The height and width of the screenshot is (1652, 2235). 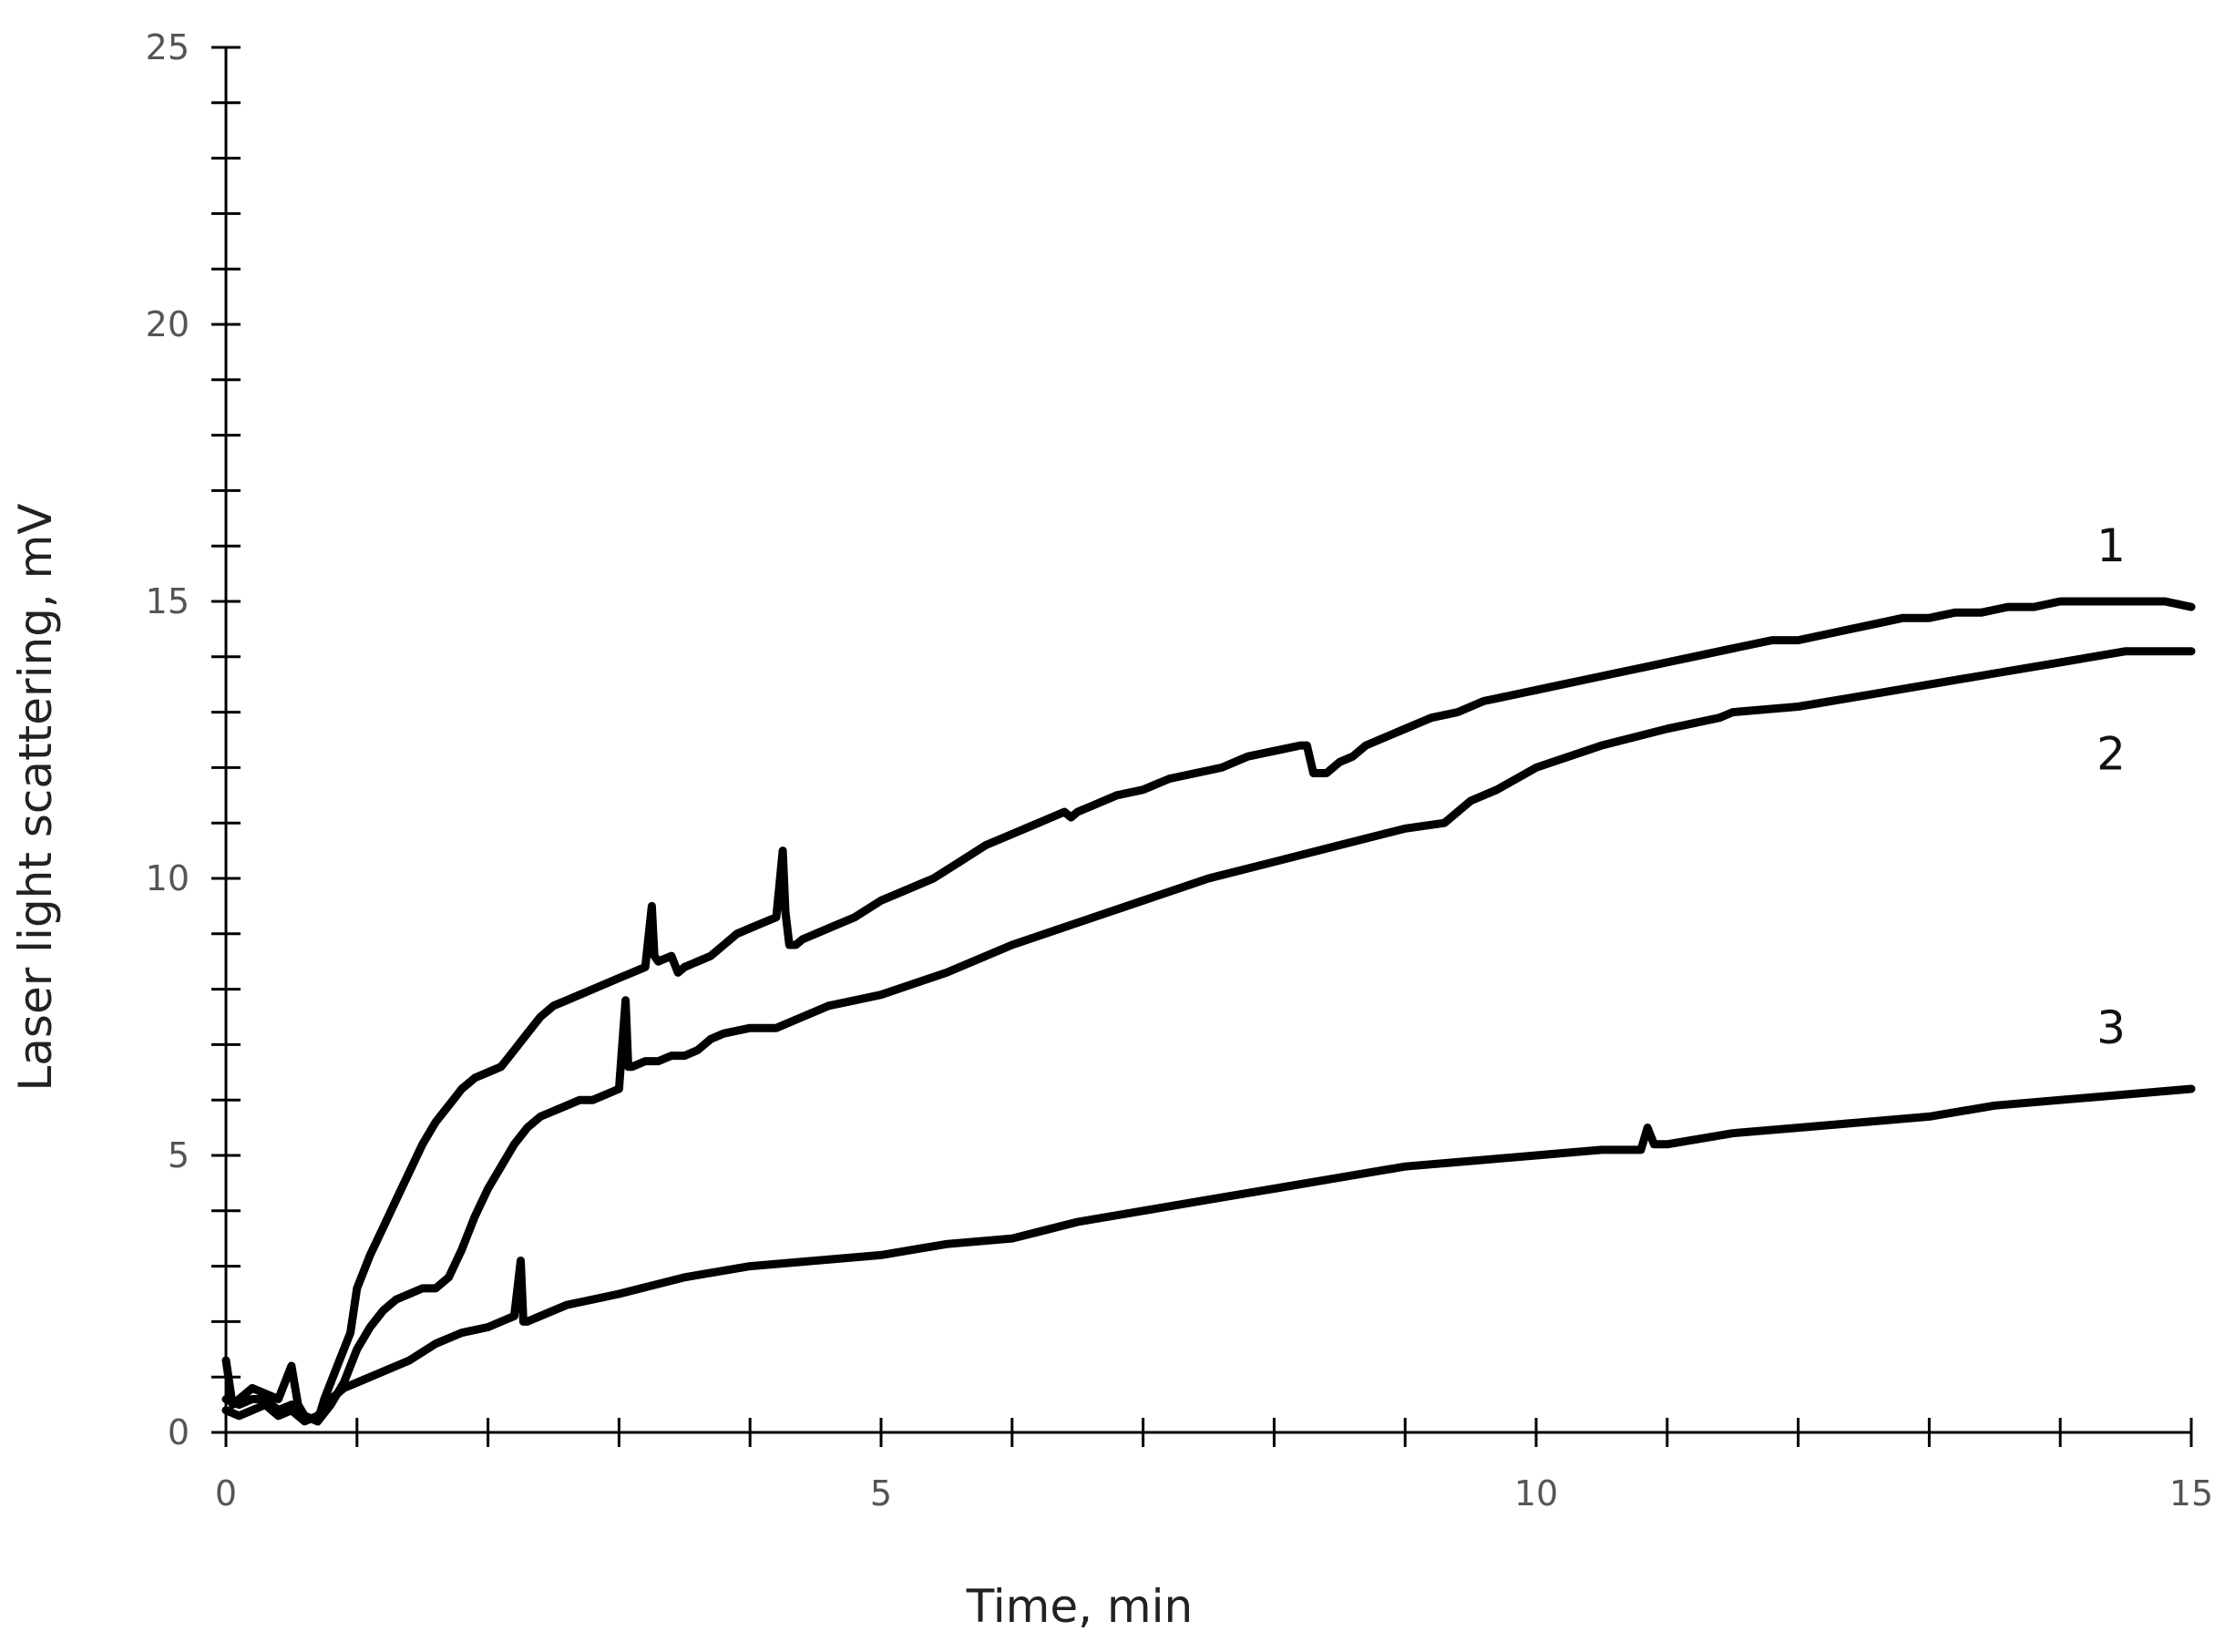 I want to click on y-tick-label: 10, so click(x=168, y=878).